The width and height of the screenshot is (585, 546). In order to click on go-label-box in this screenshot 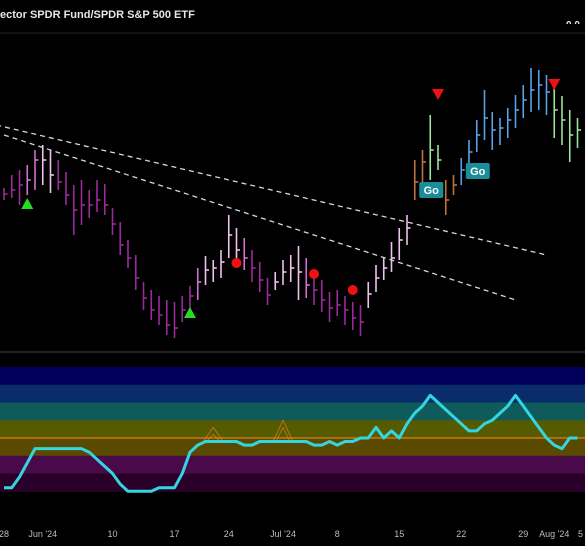, I will do `click(431, 190)`.